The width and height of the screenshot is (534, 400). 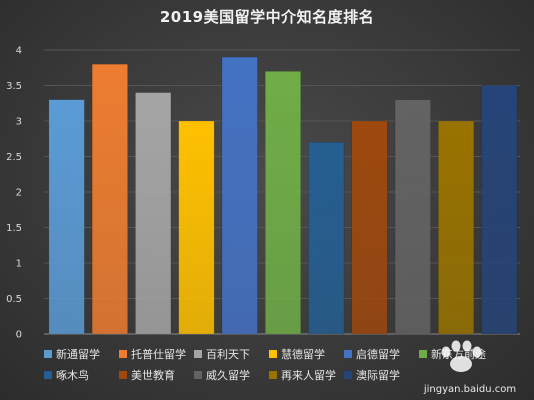 I want to click on y-tick-label: 2, so click(x=19, y=193).